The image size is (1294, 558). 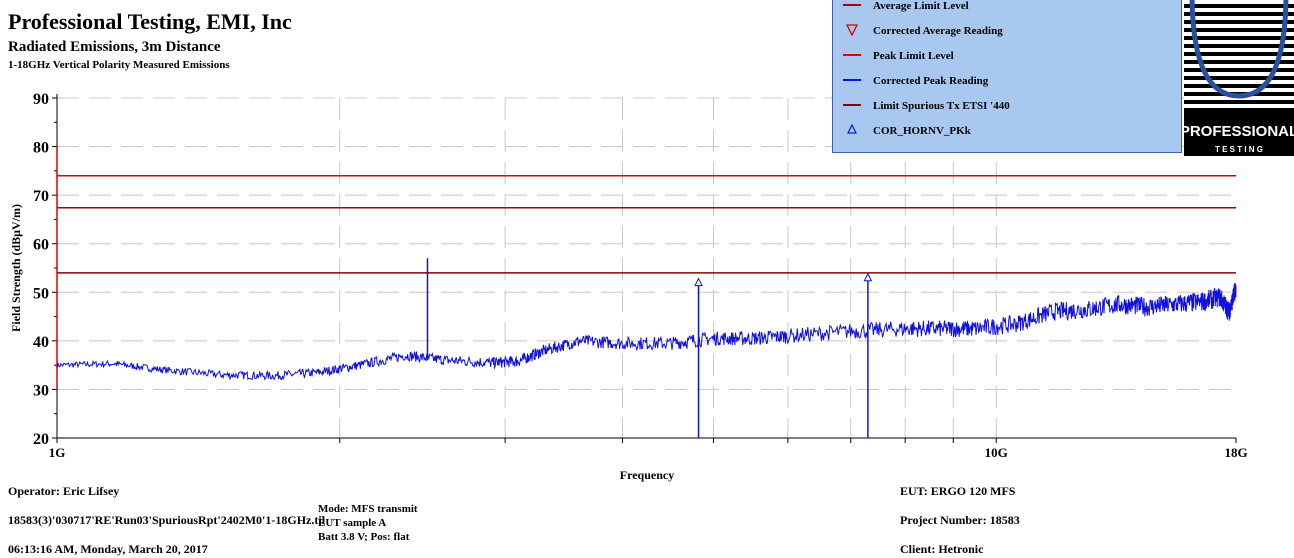 What do you see at coordinates (941, 106) in the screenshot?
I see `legend-label: Limit Spurious Tx ETSI '440` at bounding box center [941, 106].